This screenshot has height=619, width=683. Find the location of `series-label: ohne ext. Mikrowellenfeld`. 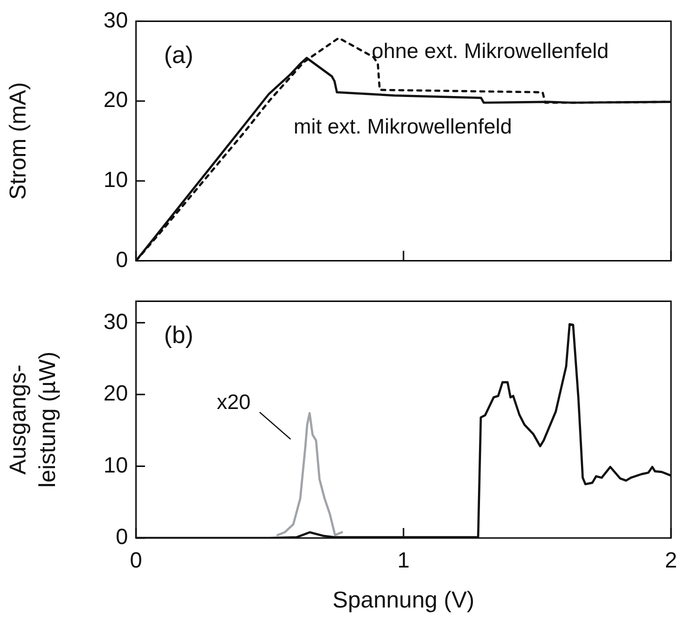

series-label: ohne ext. Mikrowellenfeld is located at coordinates (490, 51).